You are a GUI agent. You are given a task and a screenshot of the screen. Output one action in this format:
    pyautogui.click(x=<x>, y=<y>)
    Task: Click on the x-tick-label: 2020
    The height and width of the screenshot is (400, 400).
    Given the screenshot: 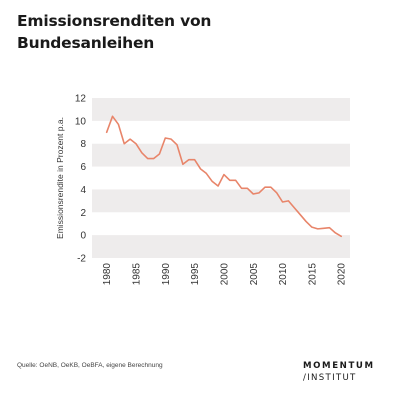 What is the action you would take?
    pyautogui.click(x=342, y=274)
    